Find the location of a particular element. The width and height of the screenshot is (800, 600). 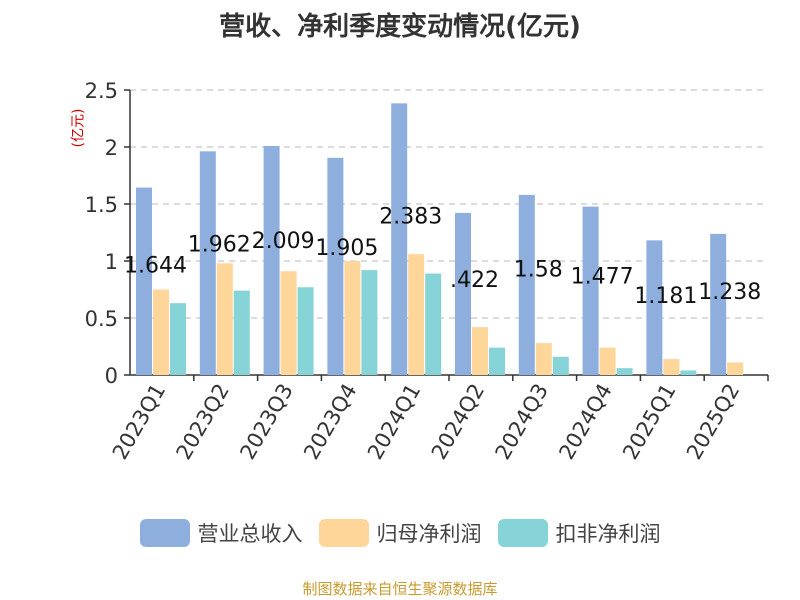

x-tick-label: 2023Q1 is located at coordinates (139, 422).